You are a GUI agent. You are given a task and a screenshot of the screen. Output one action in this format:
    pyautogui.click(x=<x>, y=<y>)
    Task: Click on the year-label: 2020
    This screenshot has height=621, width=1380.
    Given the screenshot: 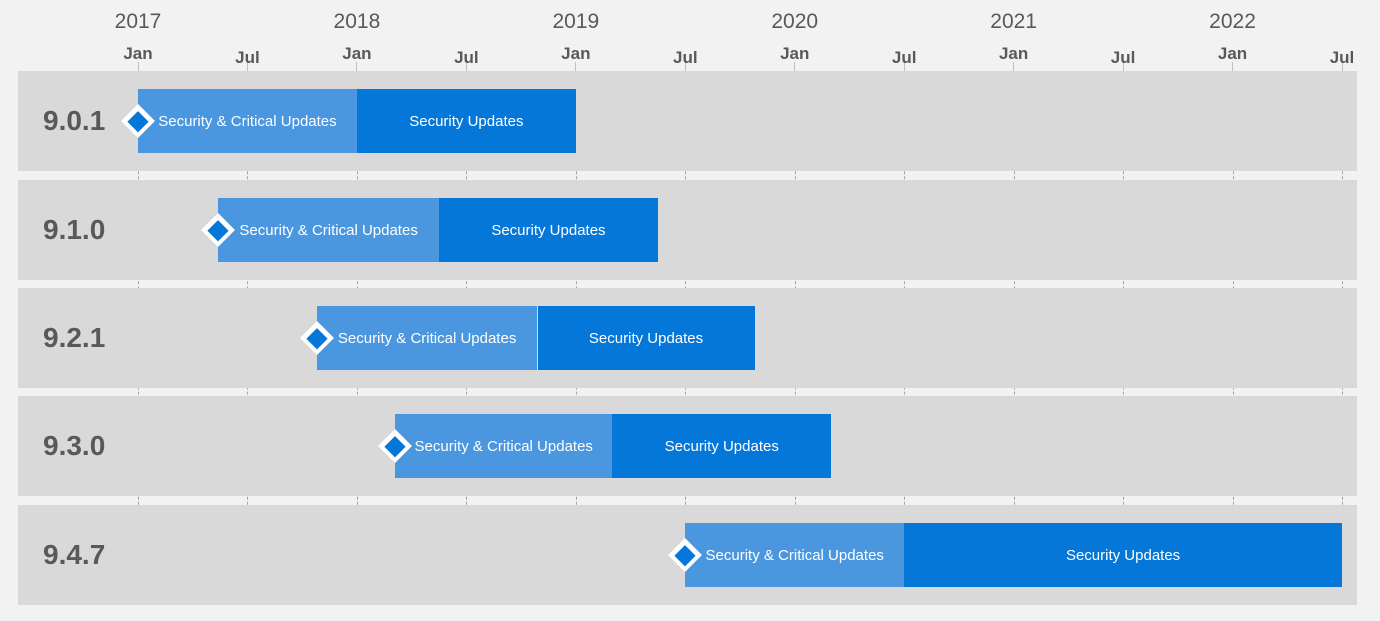 What is the action you would take?
    pyautogui.click(x=795, y=21)
    